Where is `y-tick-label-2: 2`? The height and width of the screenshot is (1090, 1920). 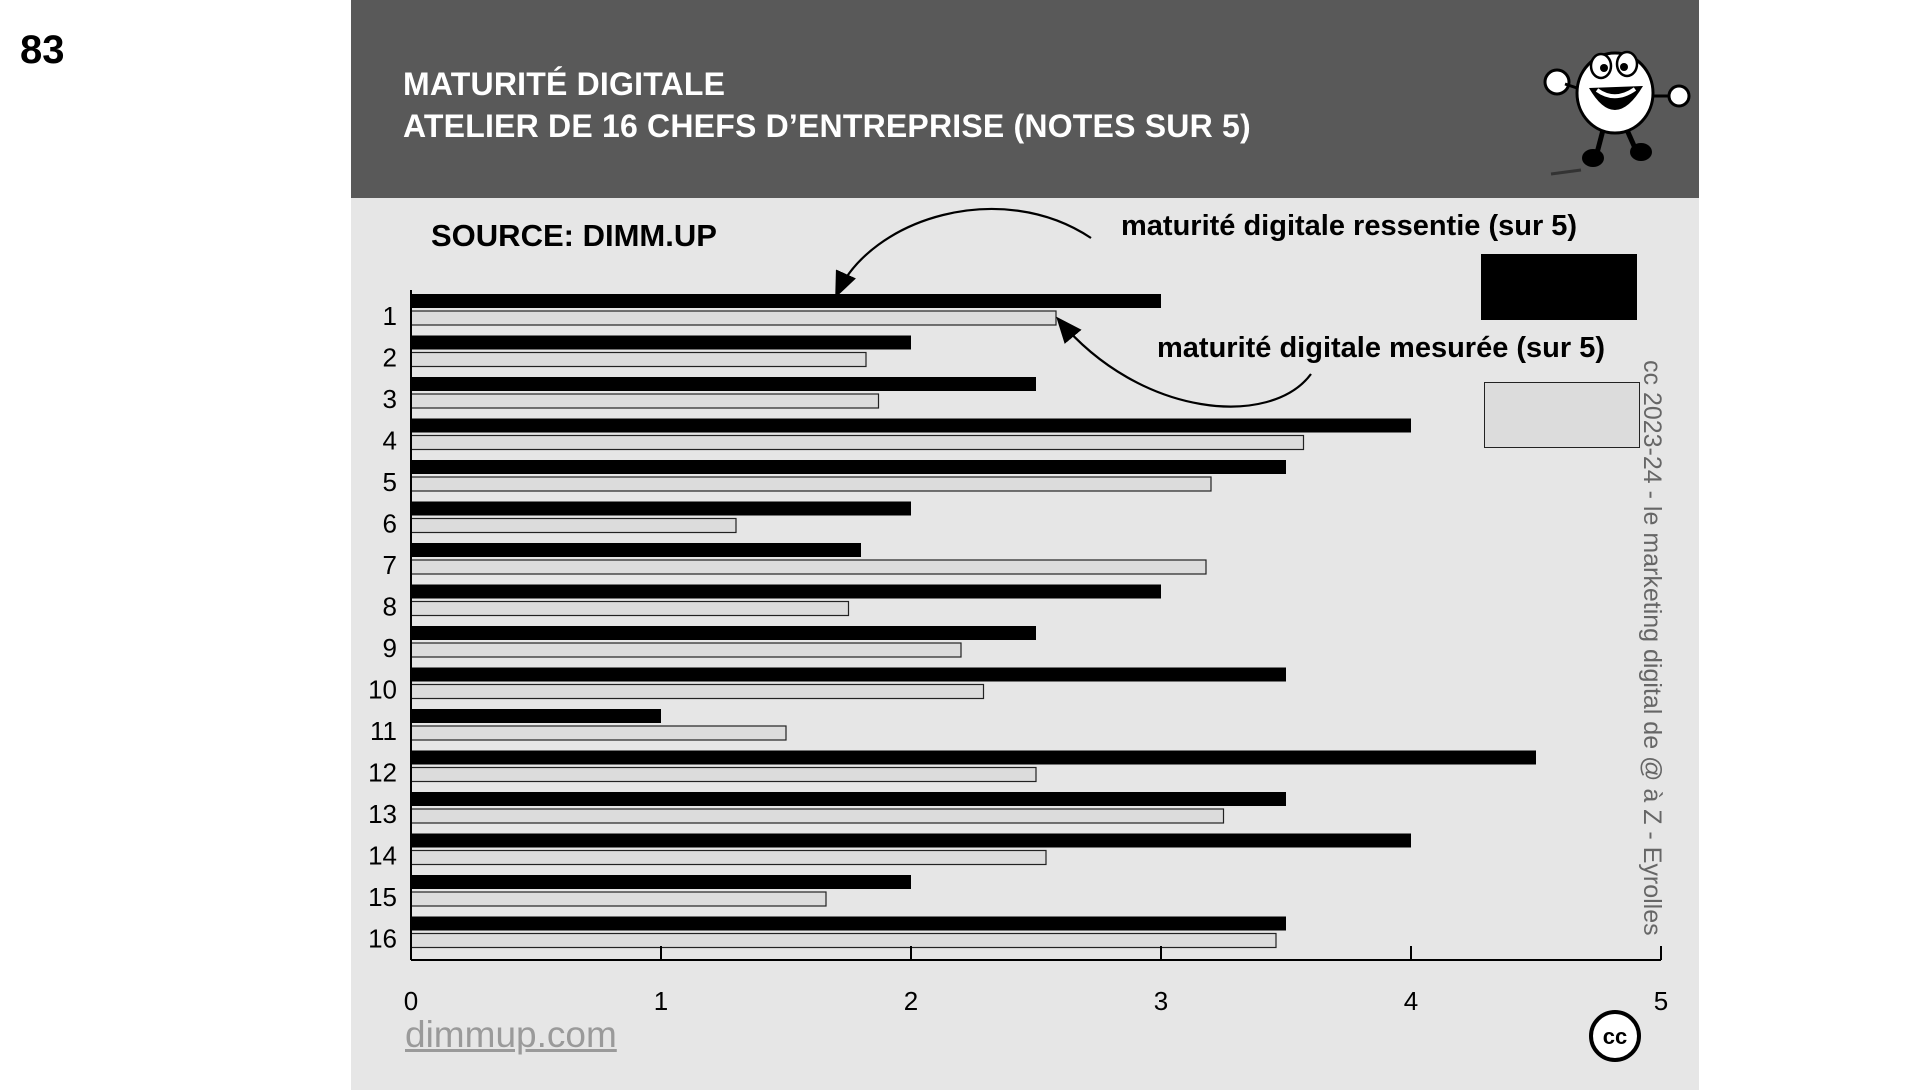
y-tick-label-2: 2 is located at coordinates (390, 358).